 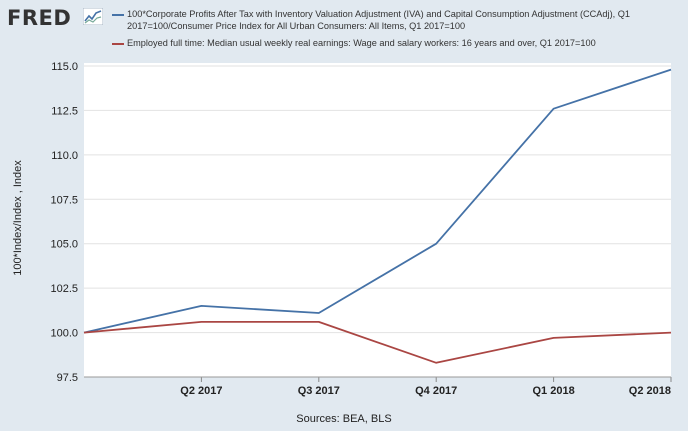 What do you see at coordinates (344, 419) in the screenshot?
I see `source-note: Sources: BEA, BLS` at bounding box center [344, 419].